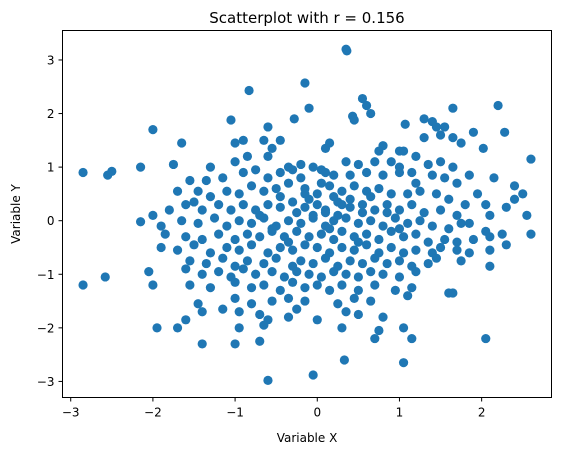 Image resolution: width=565 pixels, height=455 pixels. I want to click on y-tick-label: 1, so click(51, 168).